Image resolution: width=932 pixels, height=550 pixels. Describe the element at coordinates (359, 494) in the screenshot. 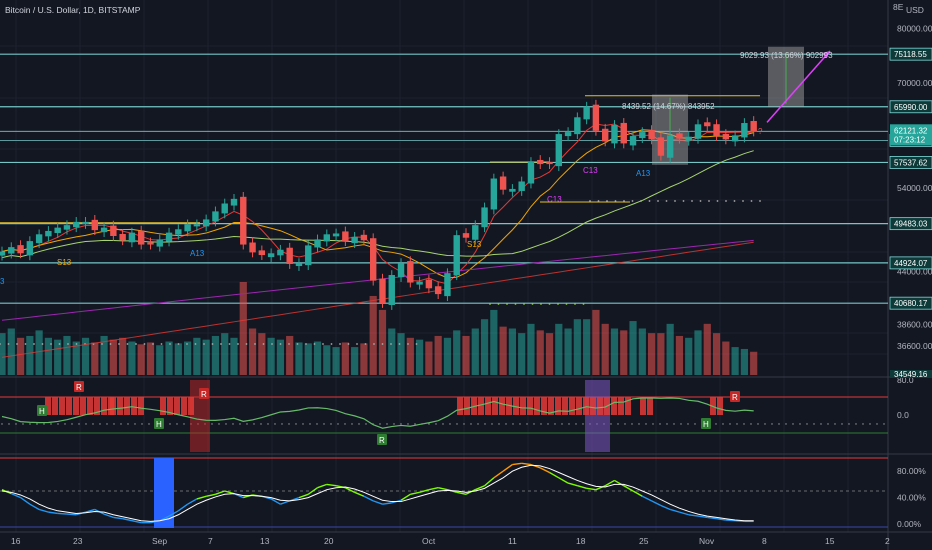

I see `stoch-fast-line` at that location.